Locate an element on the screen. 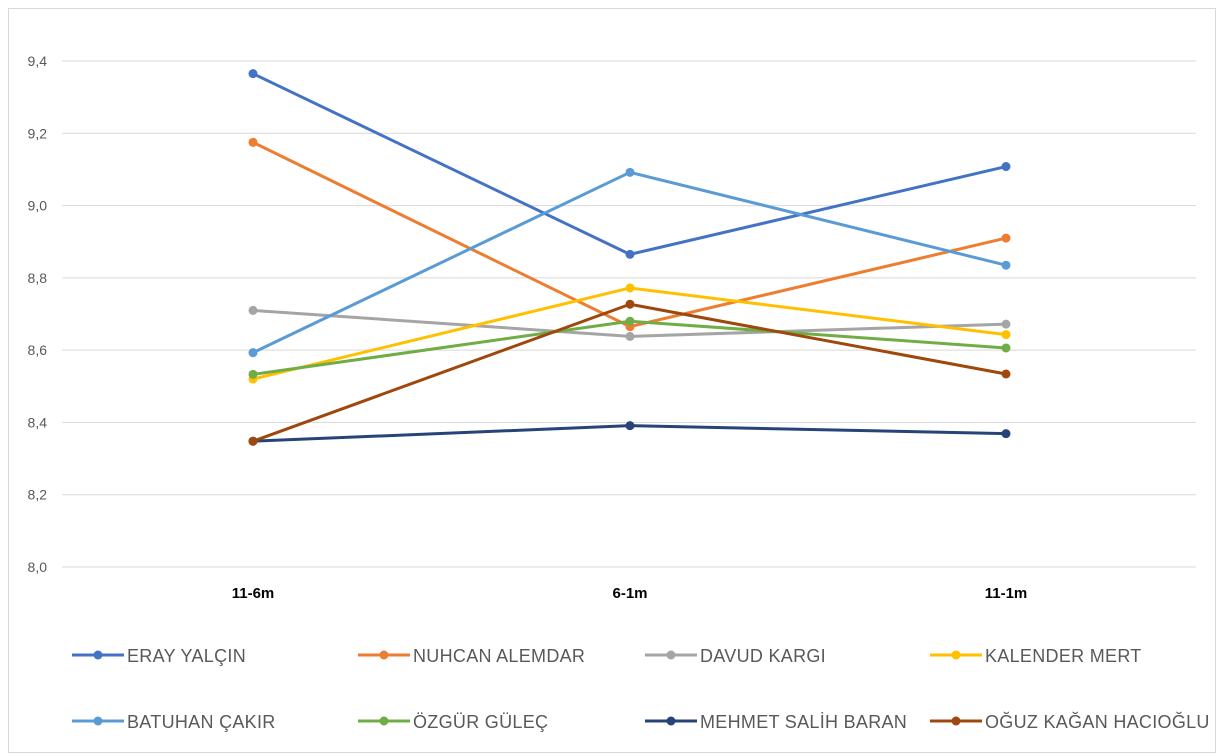  y-axis-ticks: 8,0 8,2 8,4 8,6 8,8 9,0 9,2 9,4 is located at coordinates (38, 314).